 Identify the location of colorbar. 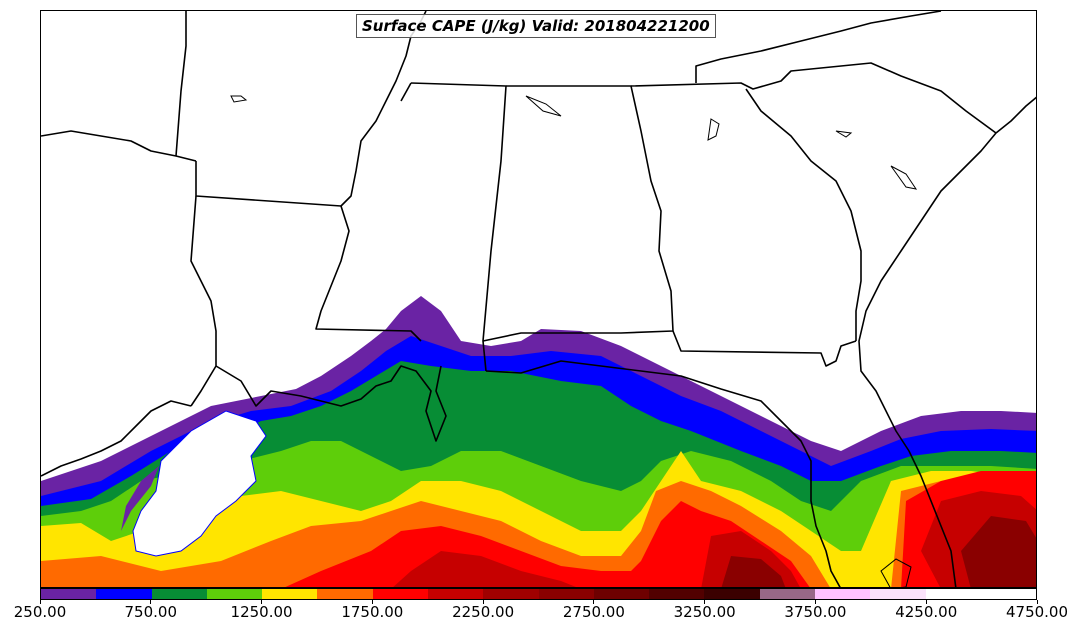
(538, 594).